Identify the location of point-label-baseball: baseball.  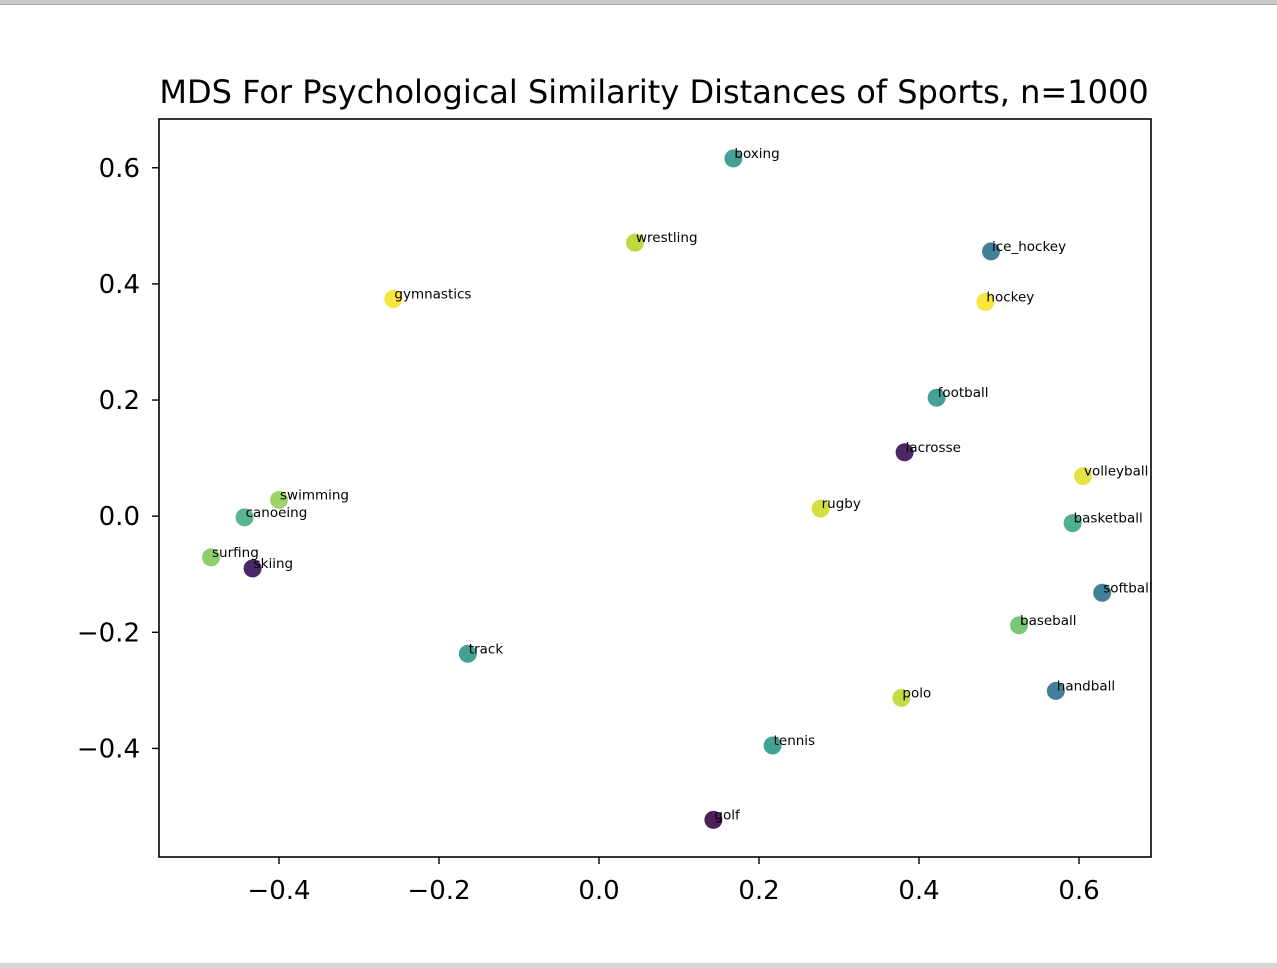
(1048, 621).